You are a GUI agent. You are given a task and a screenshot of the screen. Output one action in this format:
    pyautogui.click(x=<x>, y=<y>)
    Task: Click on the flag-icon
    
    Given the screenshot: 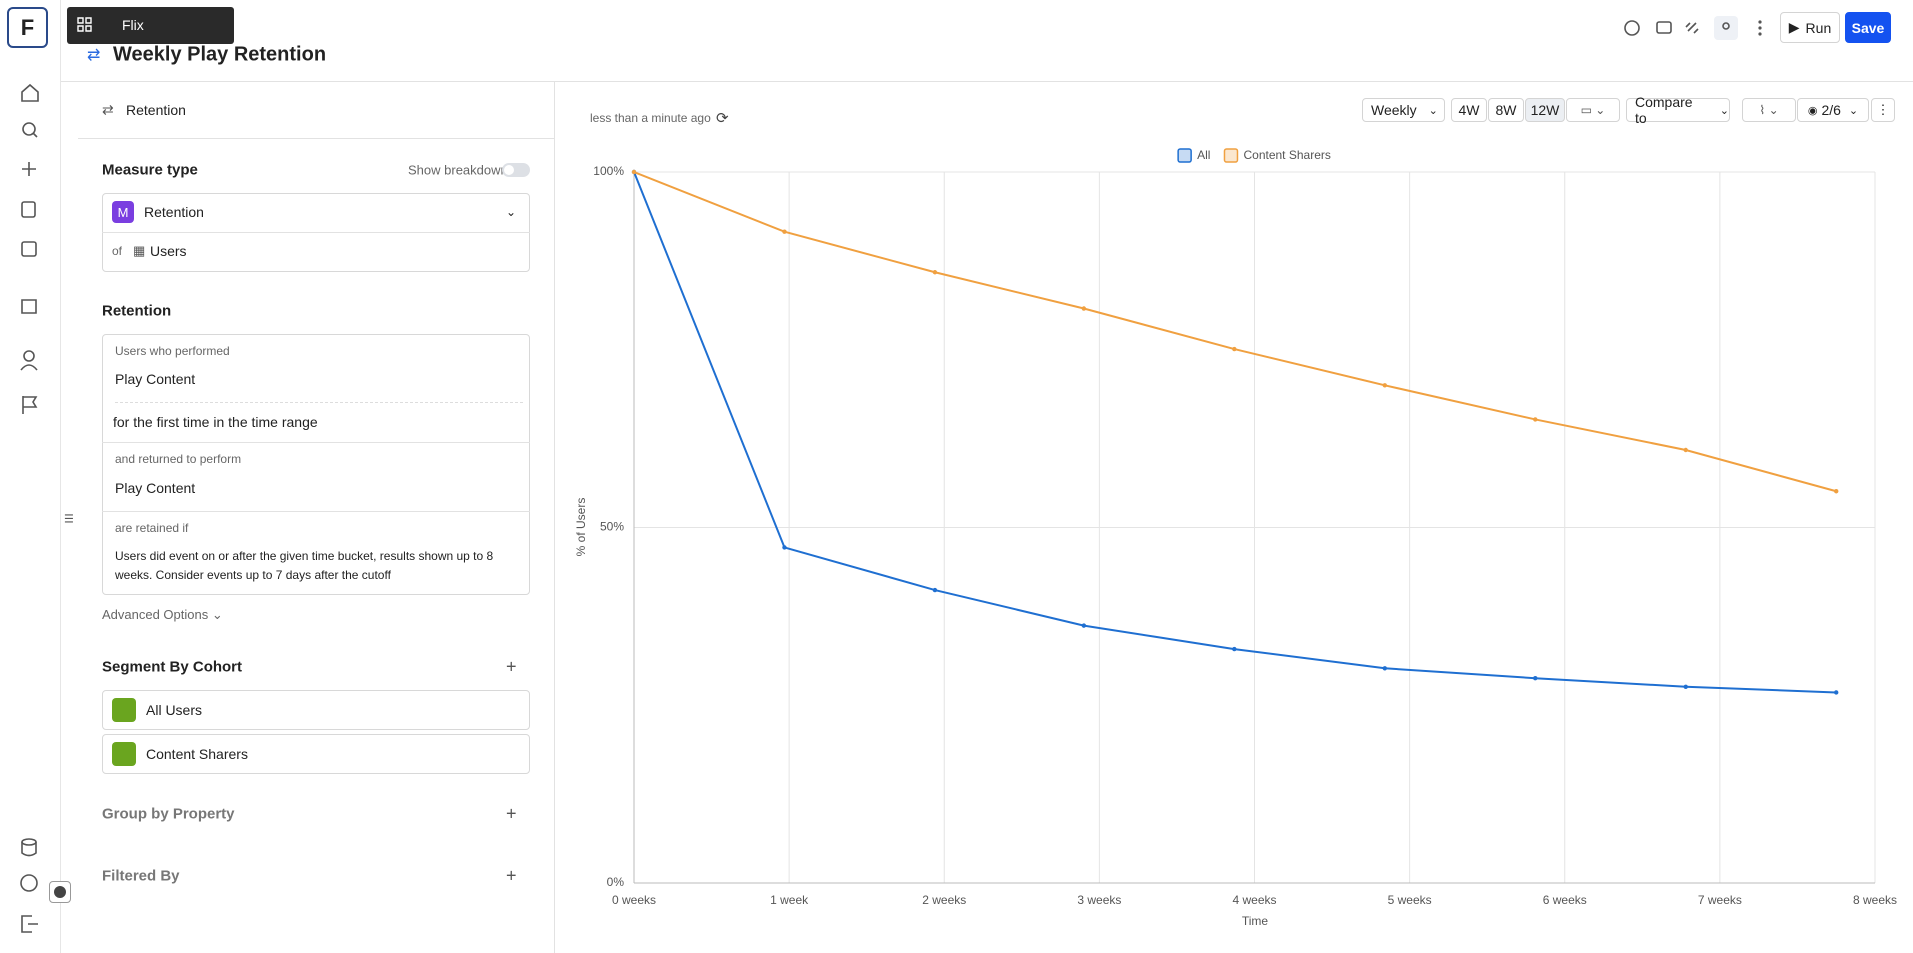 What is the action you would take?
    pyautogui.click(x=30, y=405)
    